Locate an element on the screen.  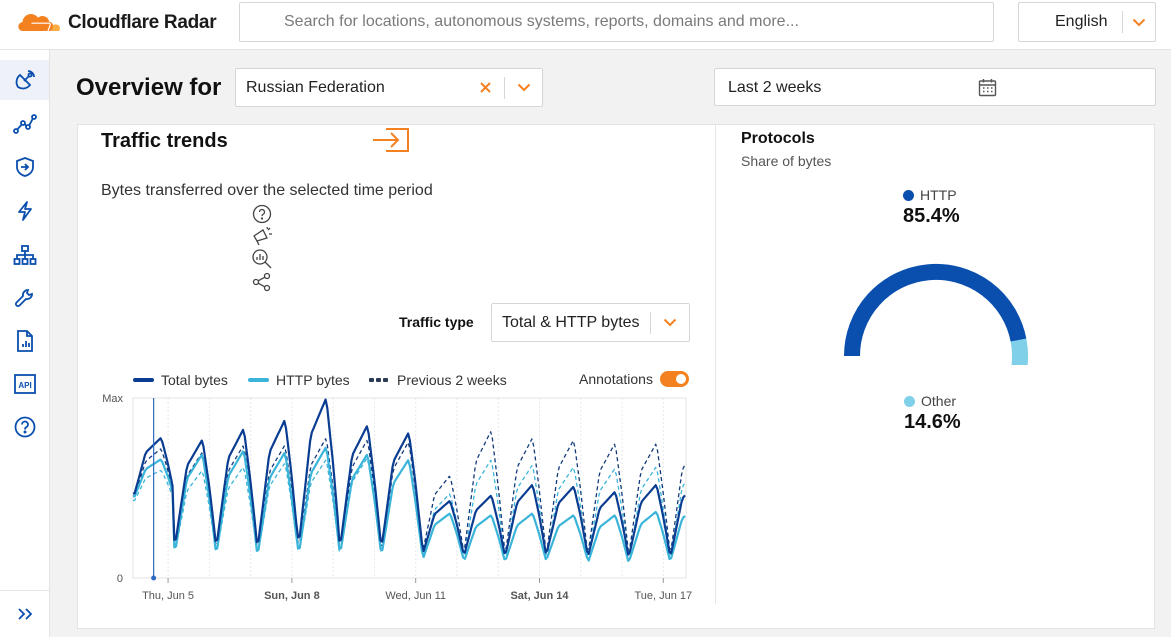
legend-total-bytes: Total bytes is located at coordinates (180, 380).